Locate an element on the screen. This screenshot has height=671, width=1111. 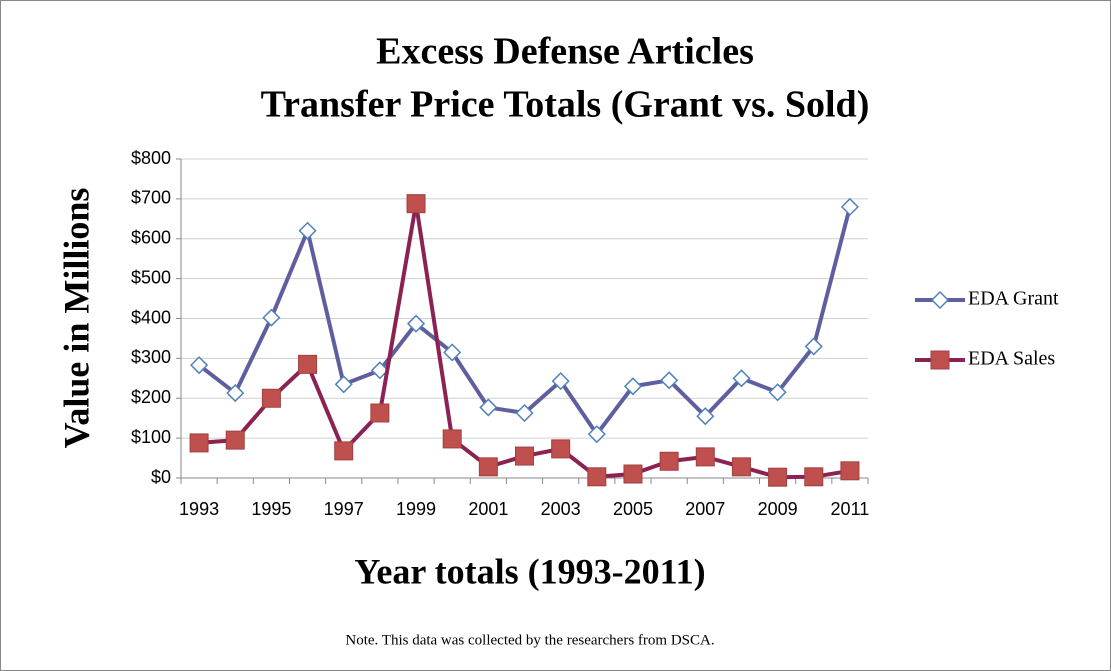
y-tick-label: $300 is located at coordinates (151, 357).